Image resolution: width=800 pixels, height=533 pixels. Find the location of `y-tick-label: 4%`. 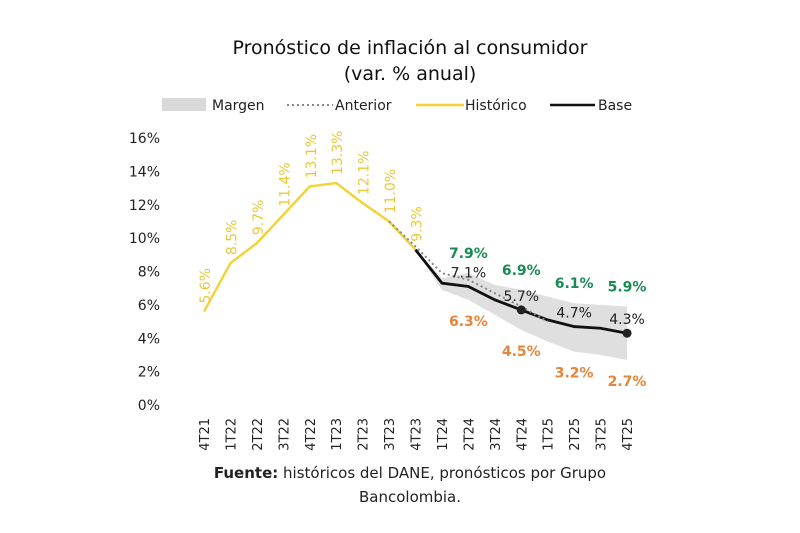

y-tick-label: 4% is located at coordinates (149, 339).